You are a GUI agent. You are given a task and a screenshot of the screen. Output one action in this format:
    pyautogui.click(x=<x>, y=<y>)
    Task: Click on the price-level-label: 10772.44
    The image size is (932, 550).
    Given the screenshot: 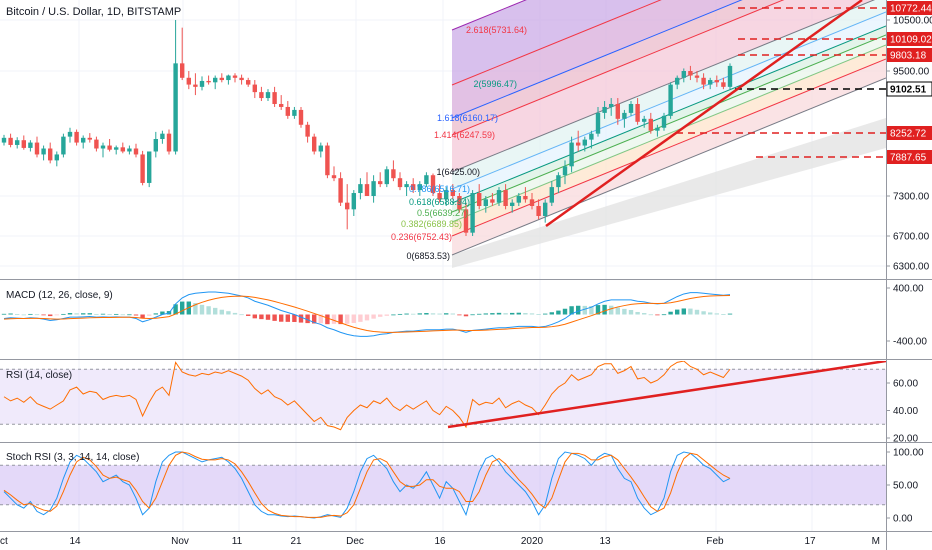 What is the action you would take?
    pyautogui.click(x=911, y=9)
    